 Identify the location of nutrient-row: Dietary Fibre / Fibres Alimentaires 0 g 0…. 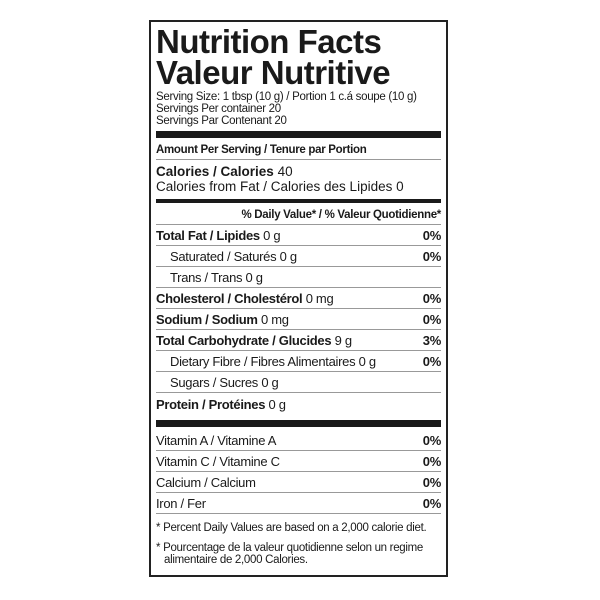
(298, 361).